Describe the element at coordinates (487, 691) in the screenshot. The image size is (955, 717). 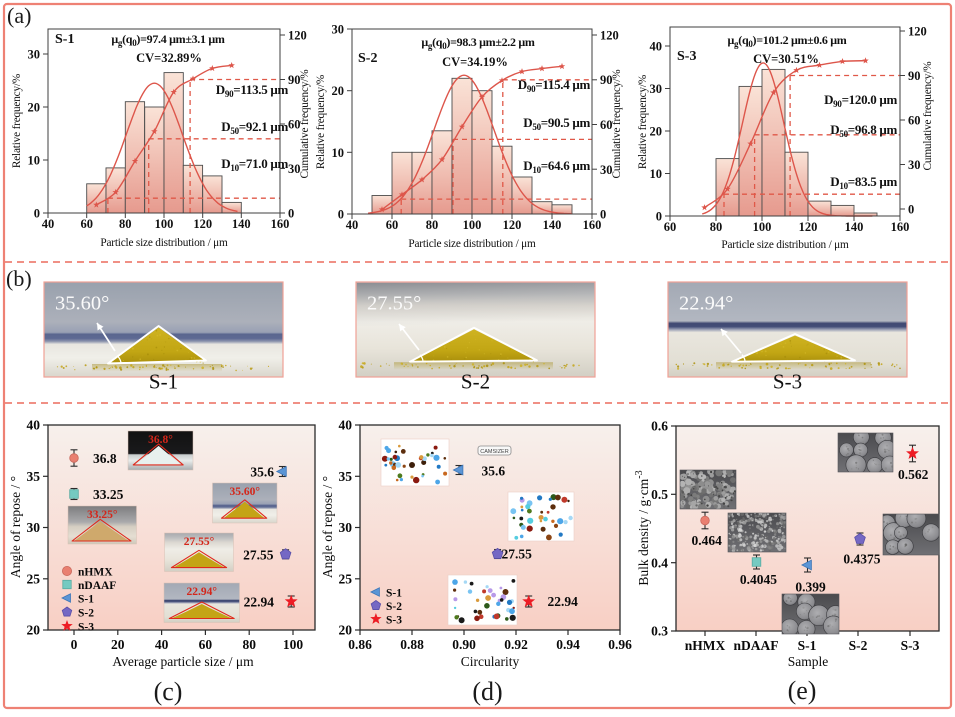
I see `svg-text: (d)` at that location.